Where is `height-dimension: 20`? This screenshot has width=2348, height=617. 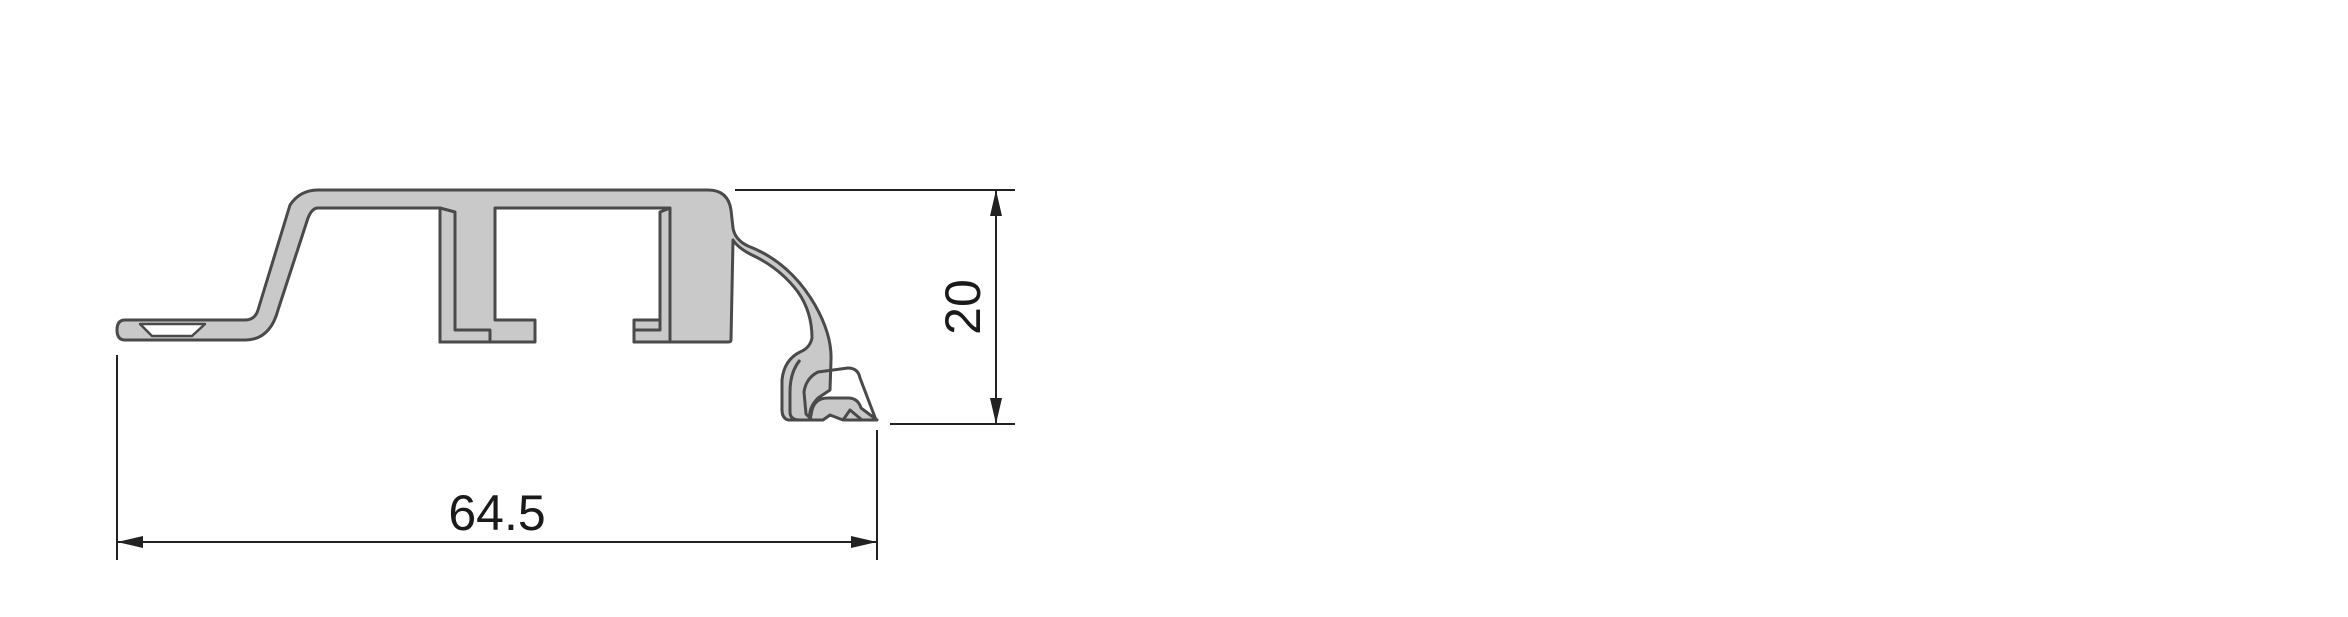 height-dimension: 20 is located at coordinates (875, 307).